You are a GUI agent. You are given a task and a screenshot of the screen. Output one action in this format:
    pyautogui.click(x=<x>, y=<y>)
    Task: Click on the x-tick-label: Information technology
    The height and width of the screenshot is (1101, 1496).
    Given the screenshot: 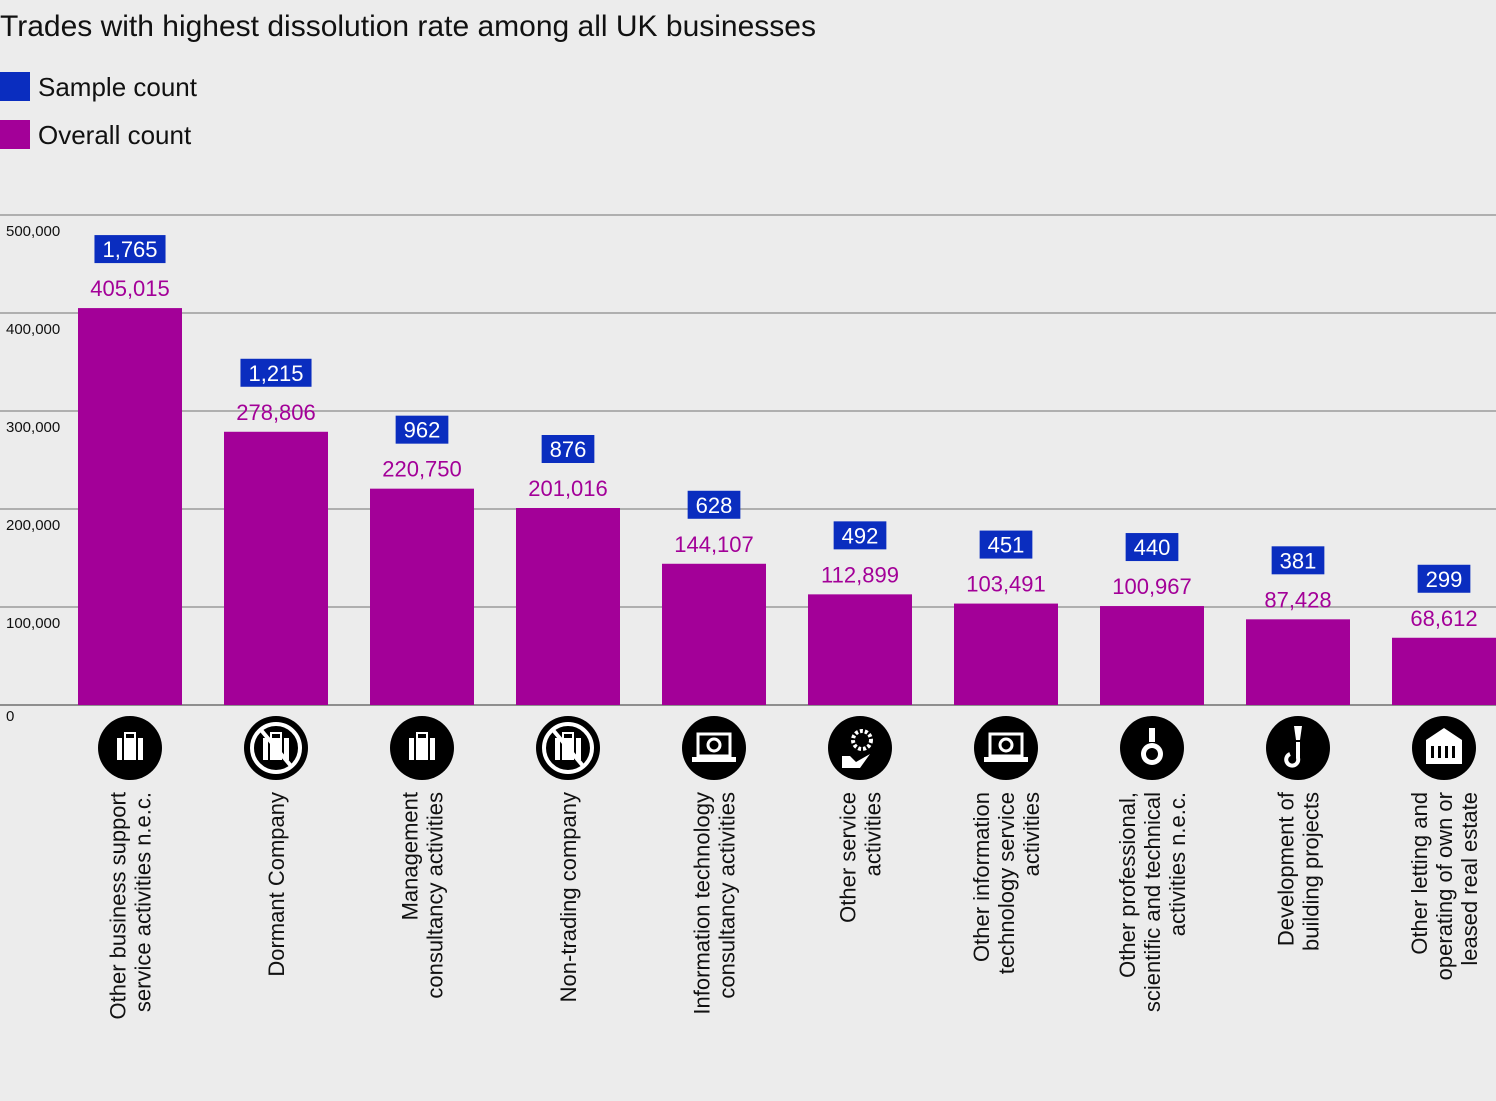 What is the action you would take?
    pyautogui.click(x=702, y=903)
    